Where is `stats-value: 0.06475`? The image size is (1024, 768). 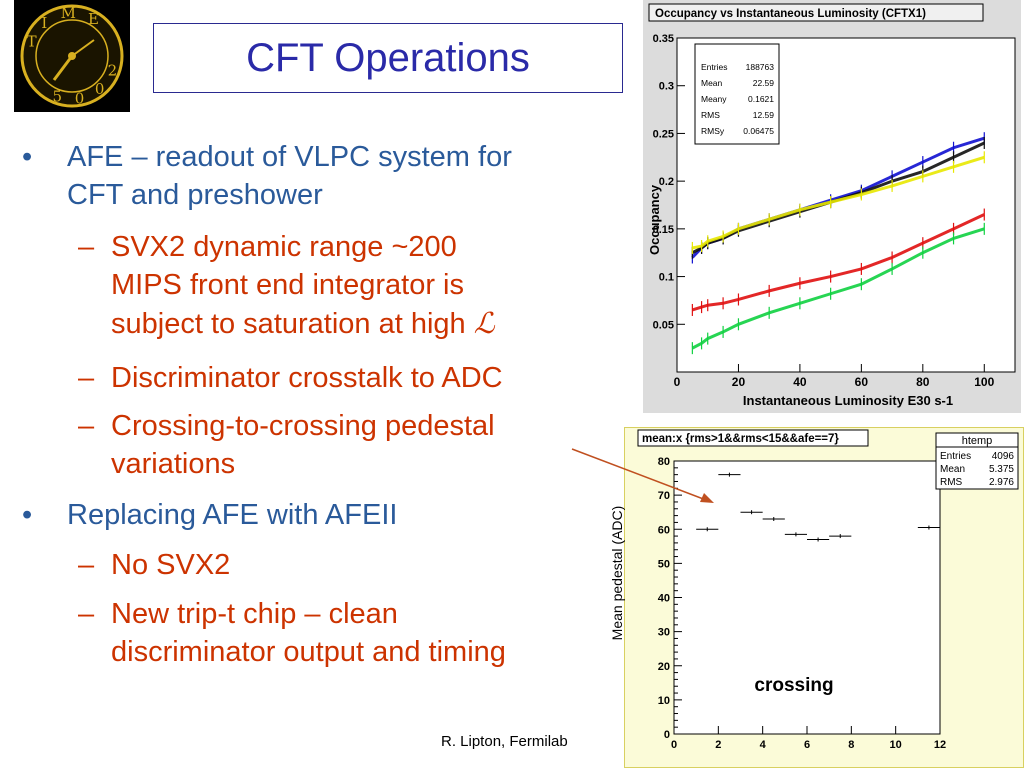 stats-value: 0.06475 is located at coordinates (758, 131).